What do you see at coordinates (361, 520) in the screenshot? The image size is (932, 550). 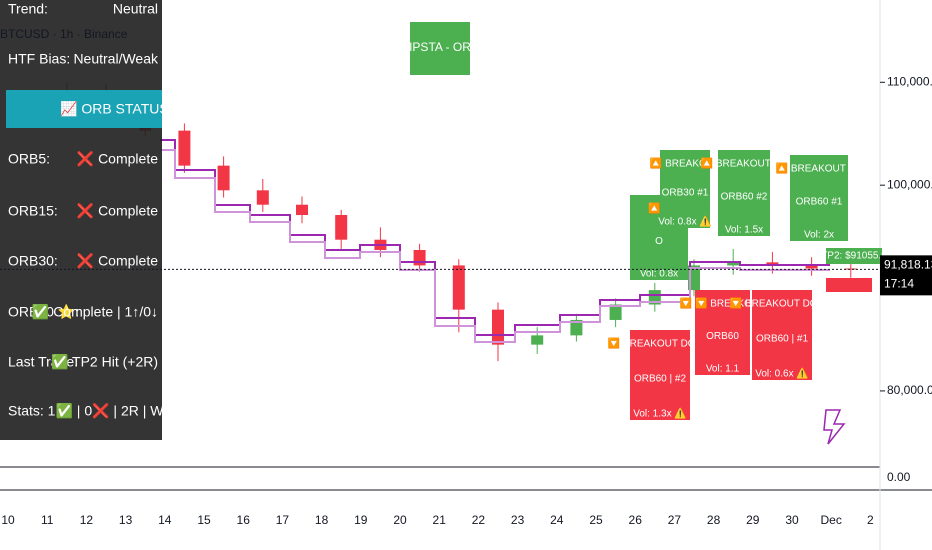 I see `x-tick-label: 19` at bounding box center [361, 520].